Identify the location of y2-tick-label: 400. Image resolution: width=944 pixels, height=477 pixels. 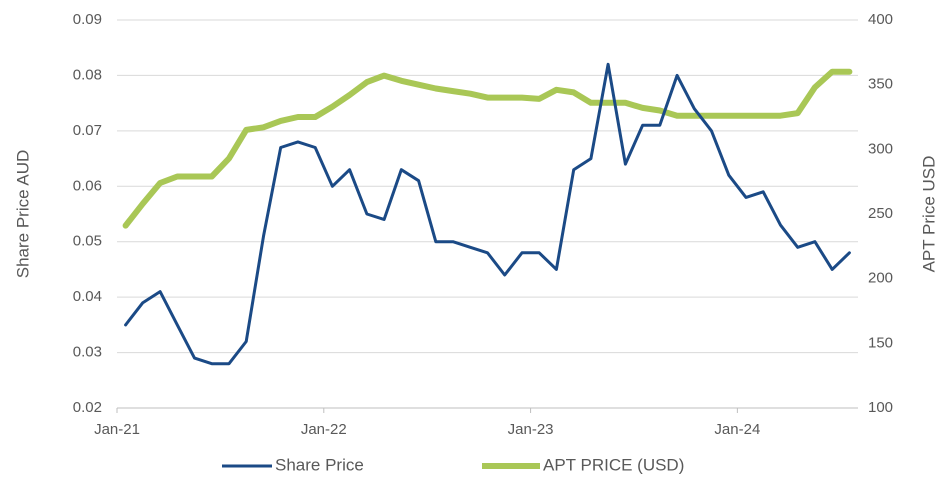
(880, 19).